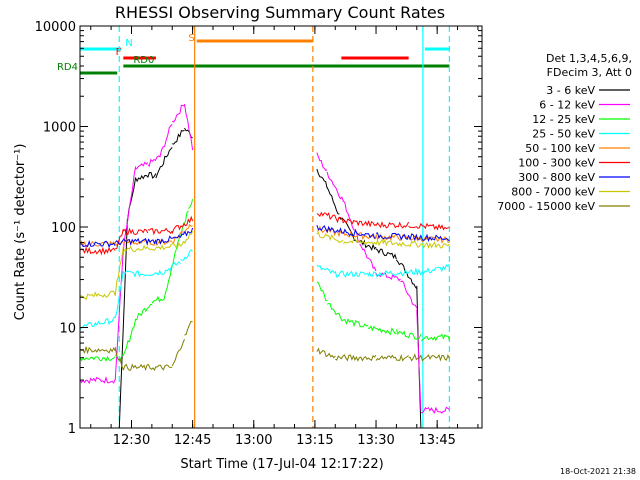  Describe the element at coordinates (589, 58) in the screenshot. I see `legend-header-line-1: Det 1,3,4,5,6,9,` at that location.